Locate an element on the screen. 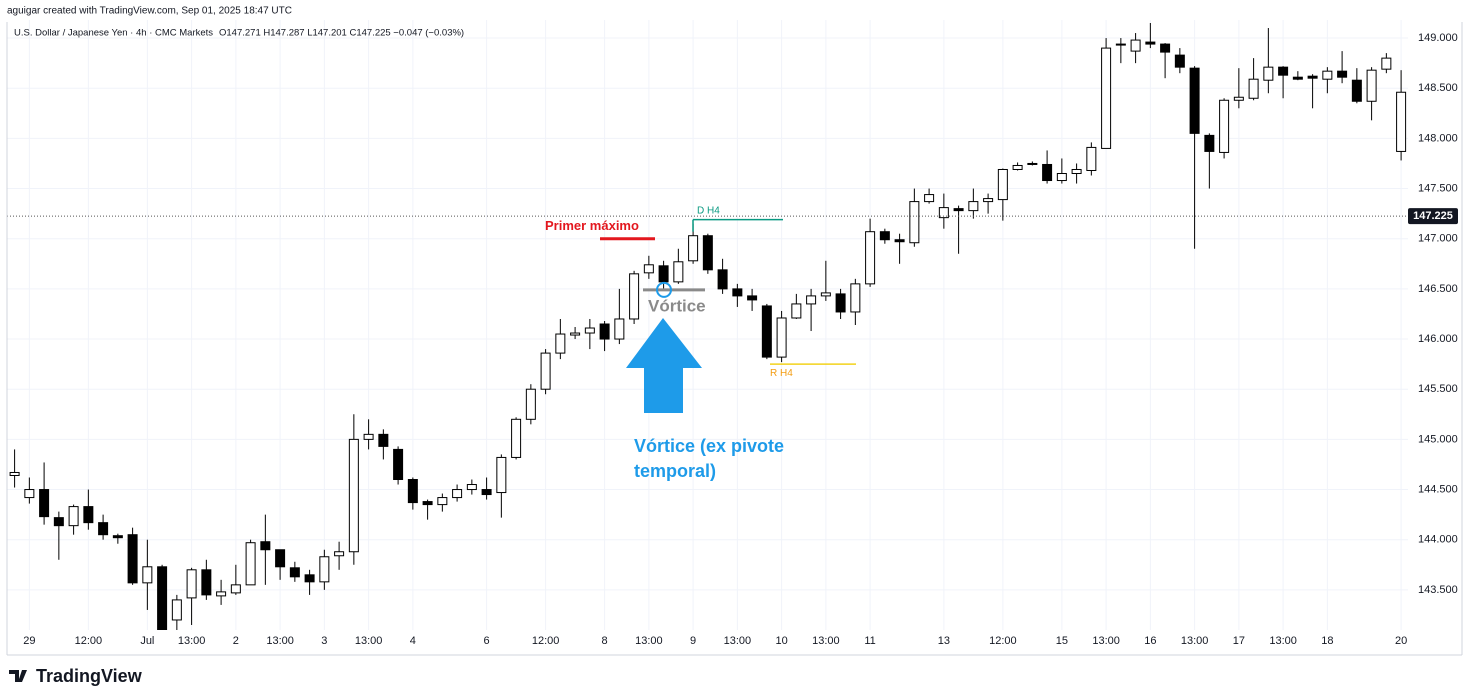 The height and width of the screenshot is (700, 1468). x-tick-label: 2 is located at coordinates (236, 641).